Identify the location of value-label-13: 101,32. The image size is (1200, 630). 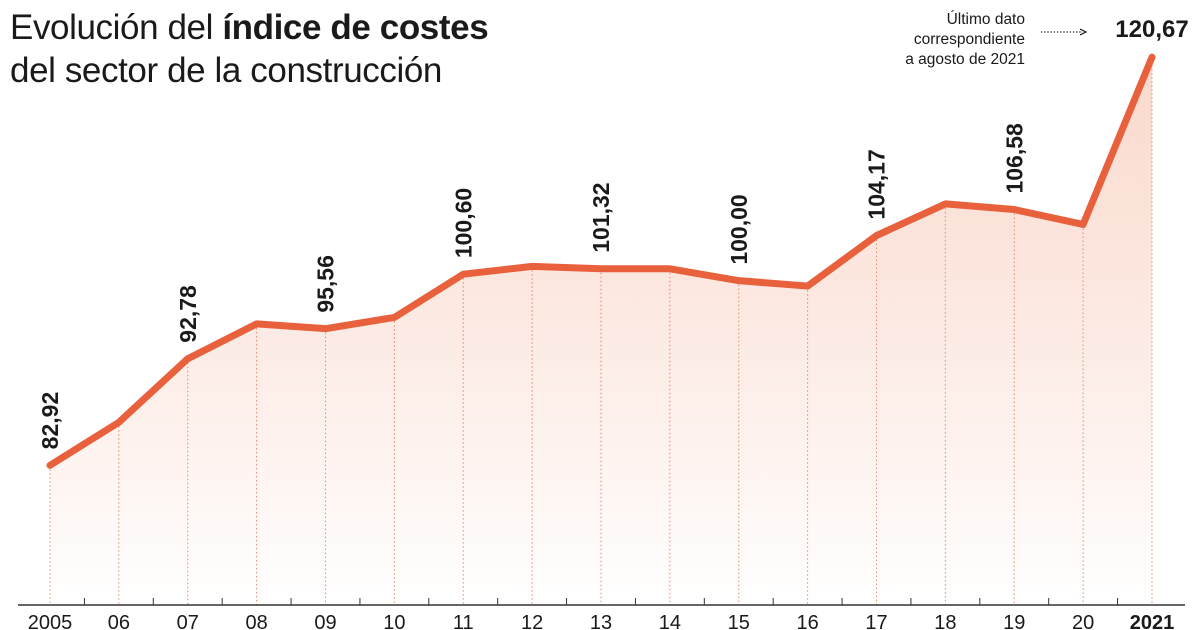
(601, 217).